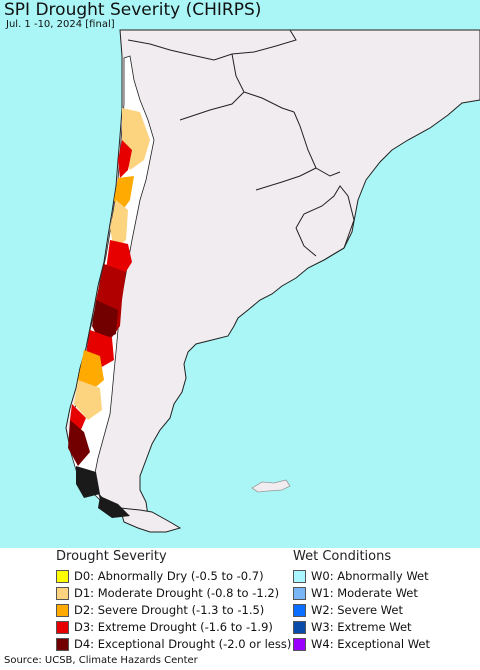 The height and width of the screenshot is (670, 480). I want to click on wet-legend-item: W0: Abnormally Wet, so click(361, 576).